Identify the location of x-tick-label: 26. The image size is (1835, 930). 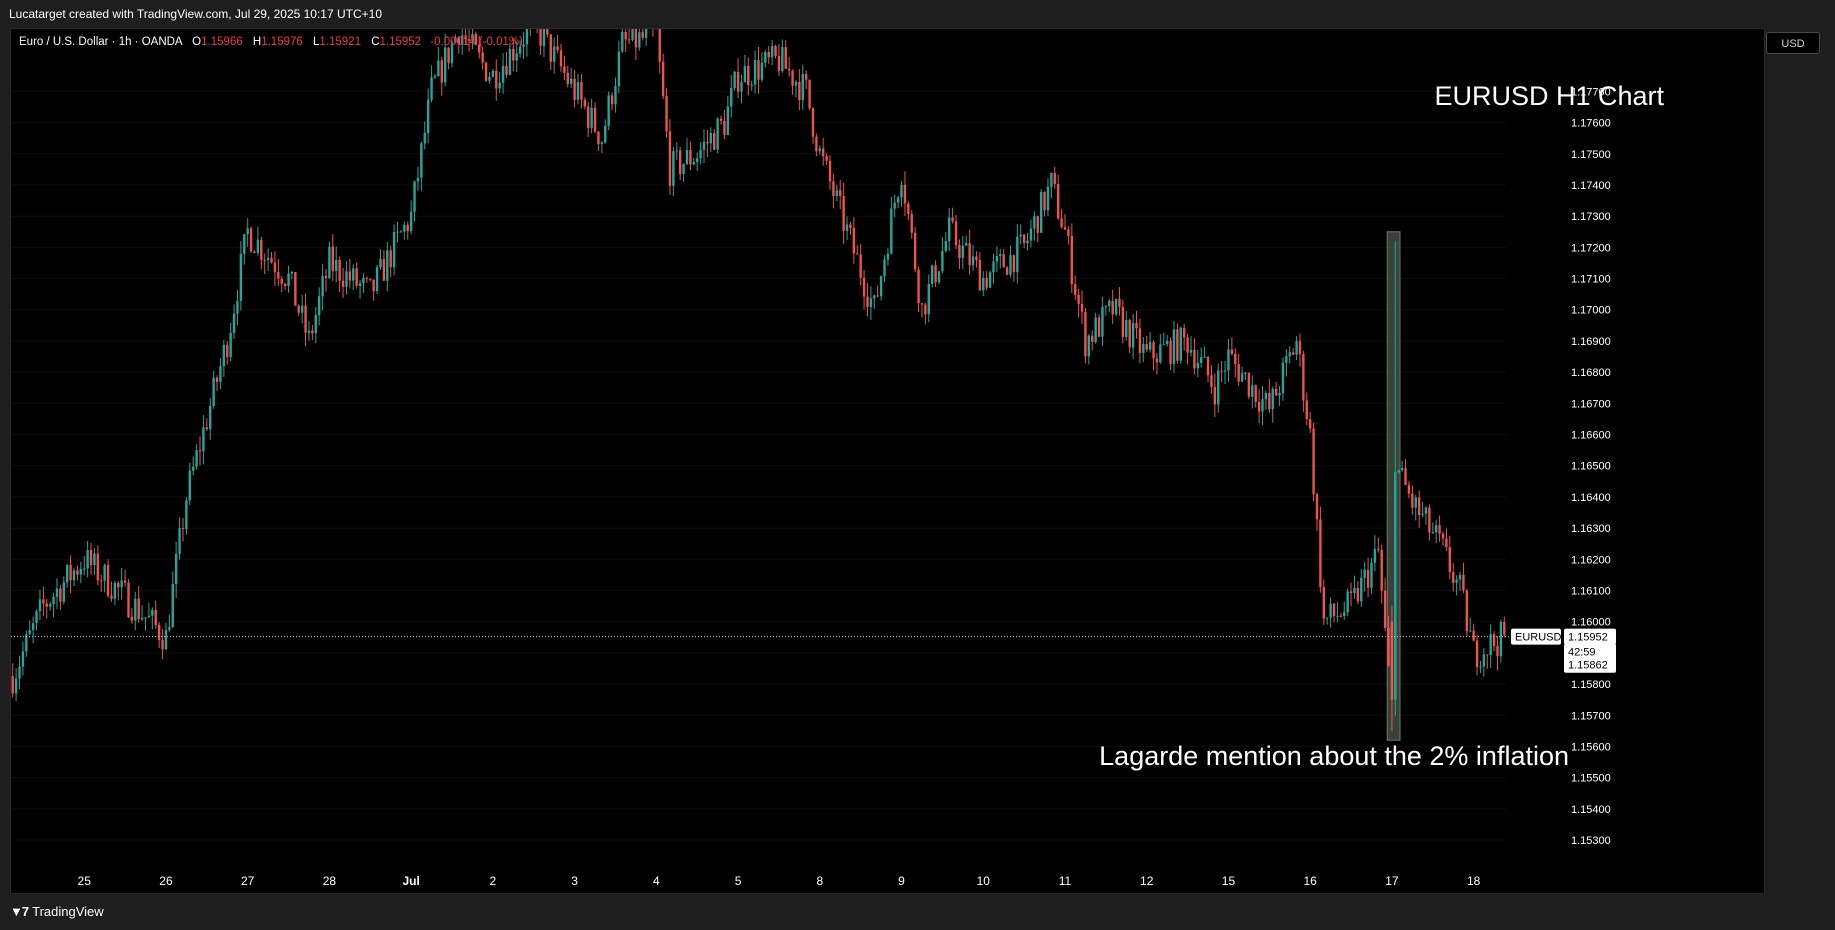
(166, 881).